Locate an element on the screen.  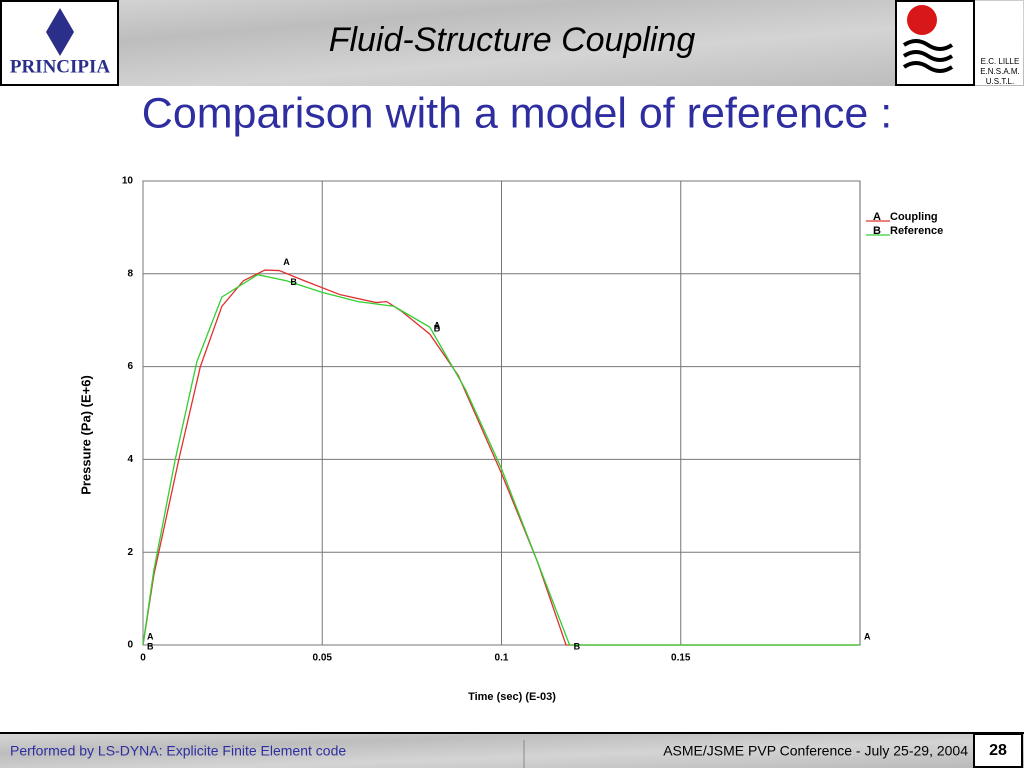
logo-line: E.C. LILLE is located at coordinates (1000, 61).